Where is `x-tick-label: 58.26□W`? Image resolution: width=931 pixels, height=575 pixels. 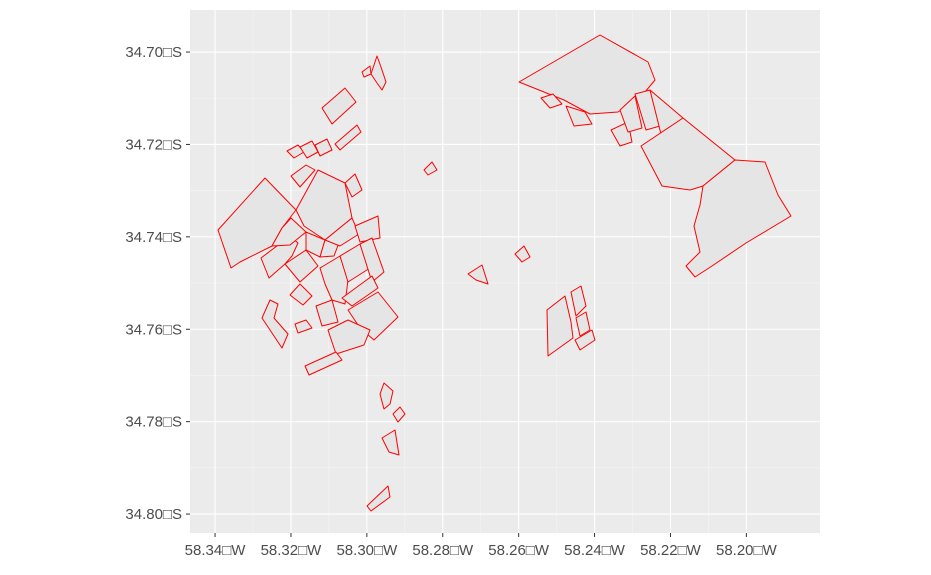
x-tick-label: 58.26□W is located at coordinates (519, 550).